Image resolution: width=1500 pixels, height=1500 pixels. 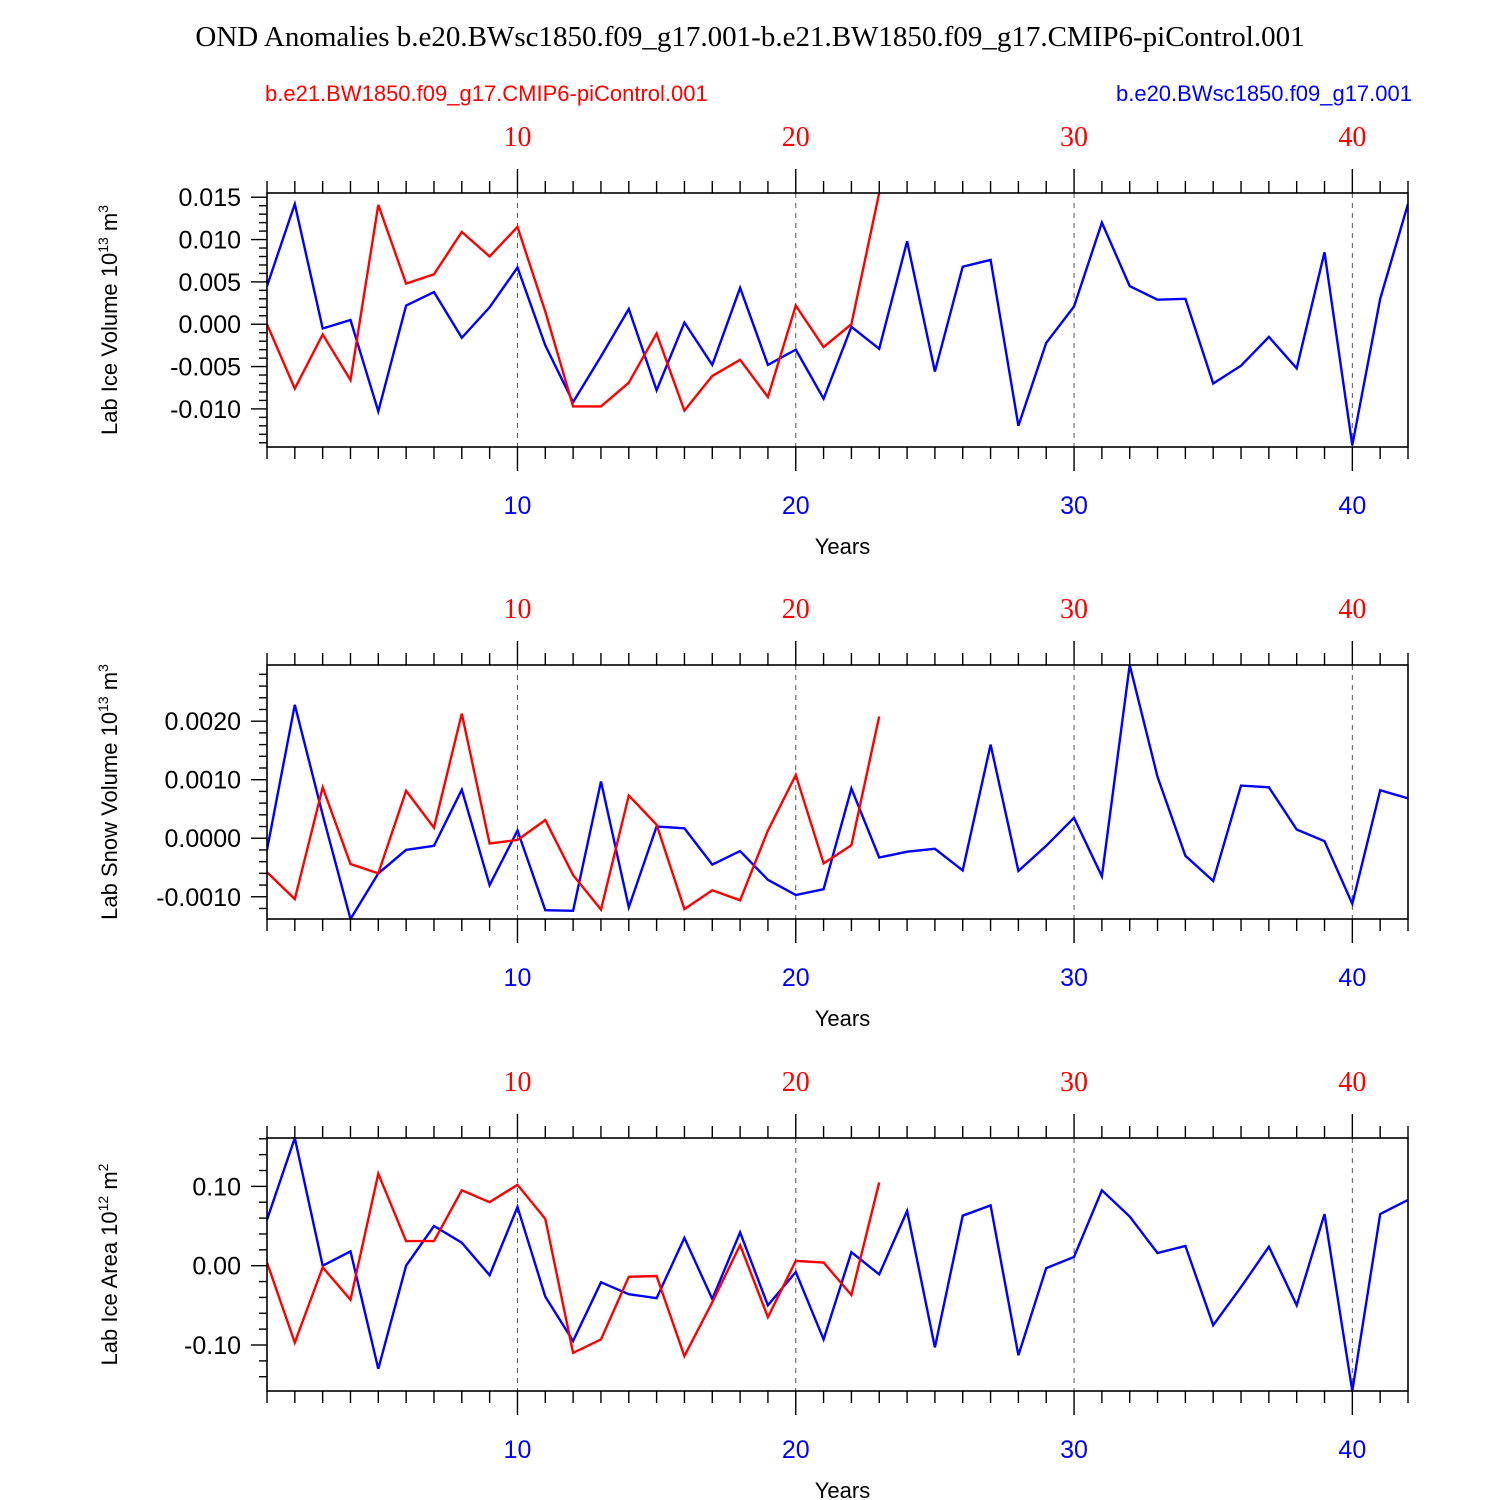 What do you see at coordinates (108, 1264) in the screenshot?
I see `y-axis-label: Lab Ice Area 1012 m2` at bounding box center [108, 1264].